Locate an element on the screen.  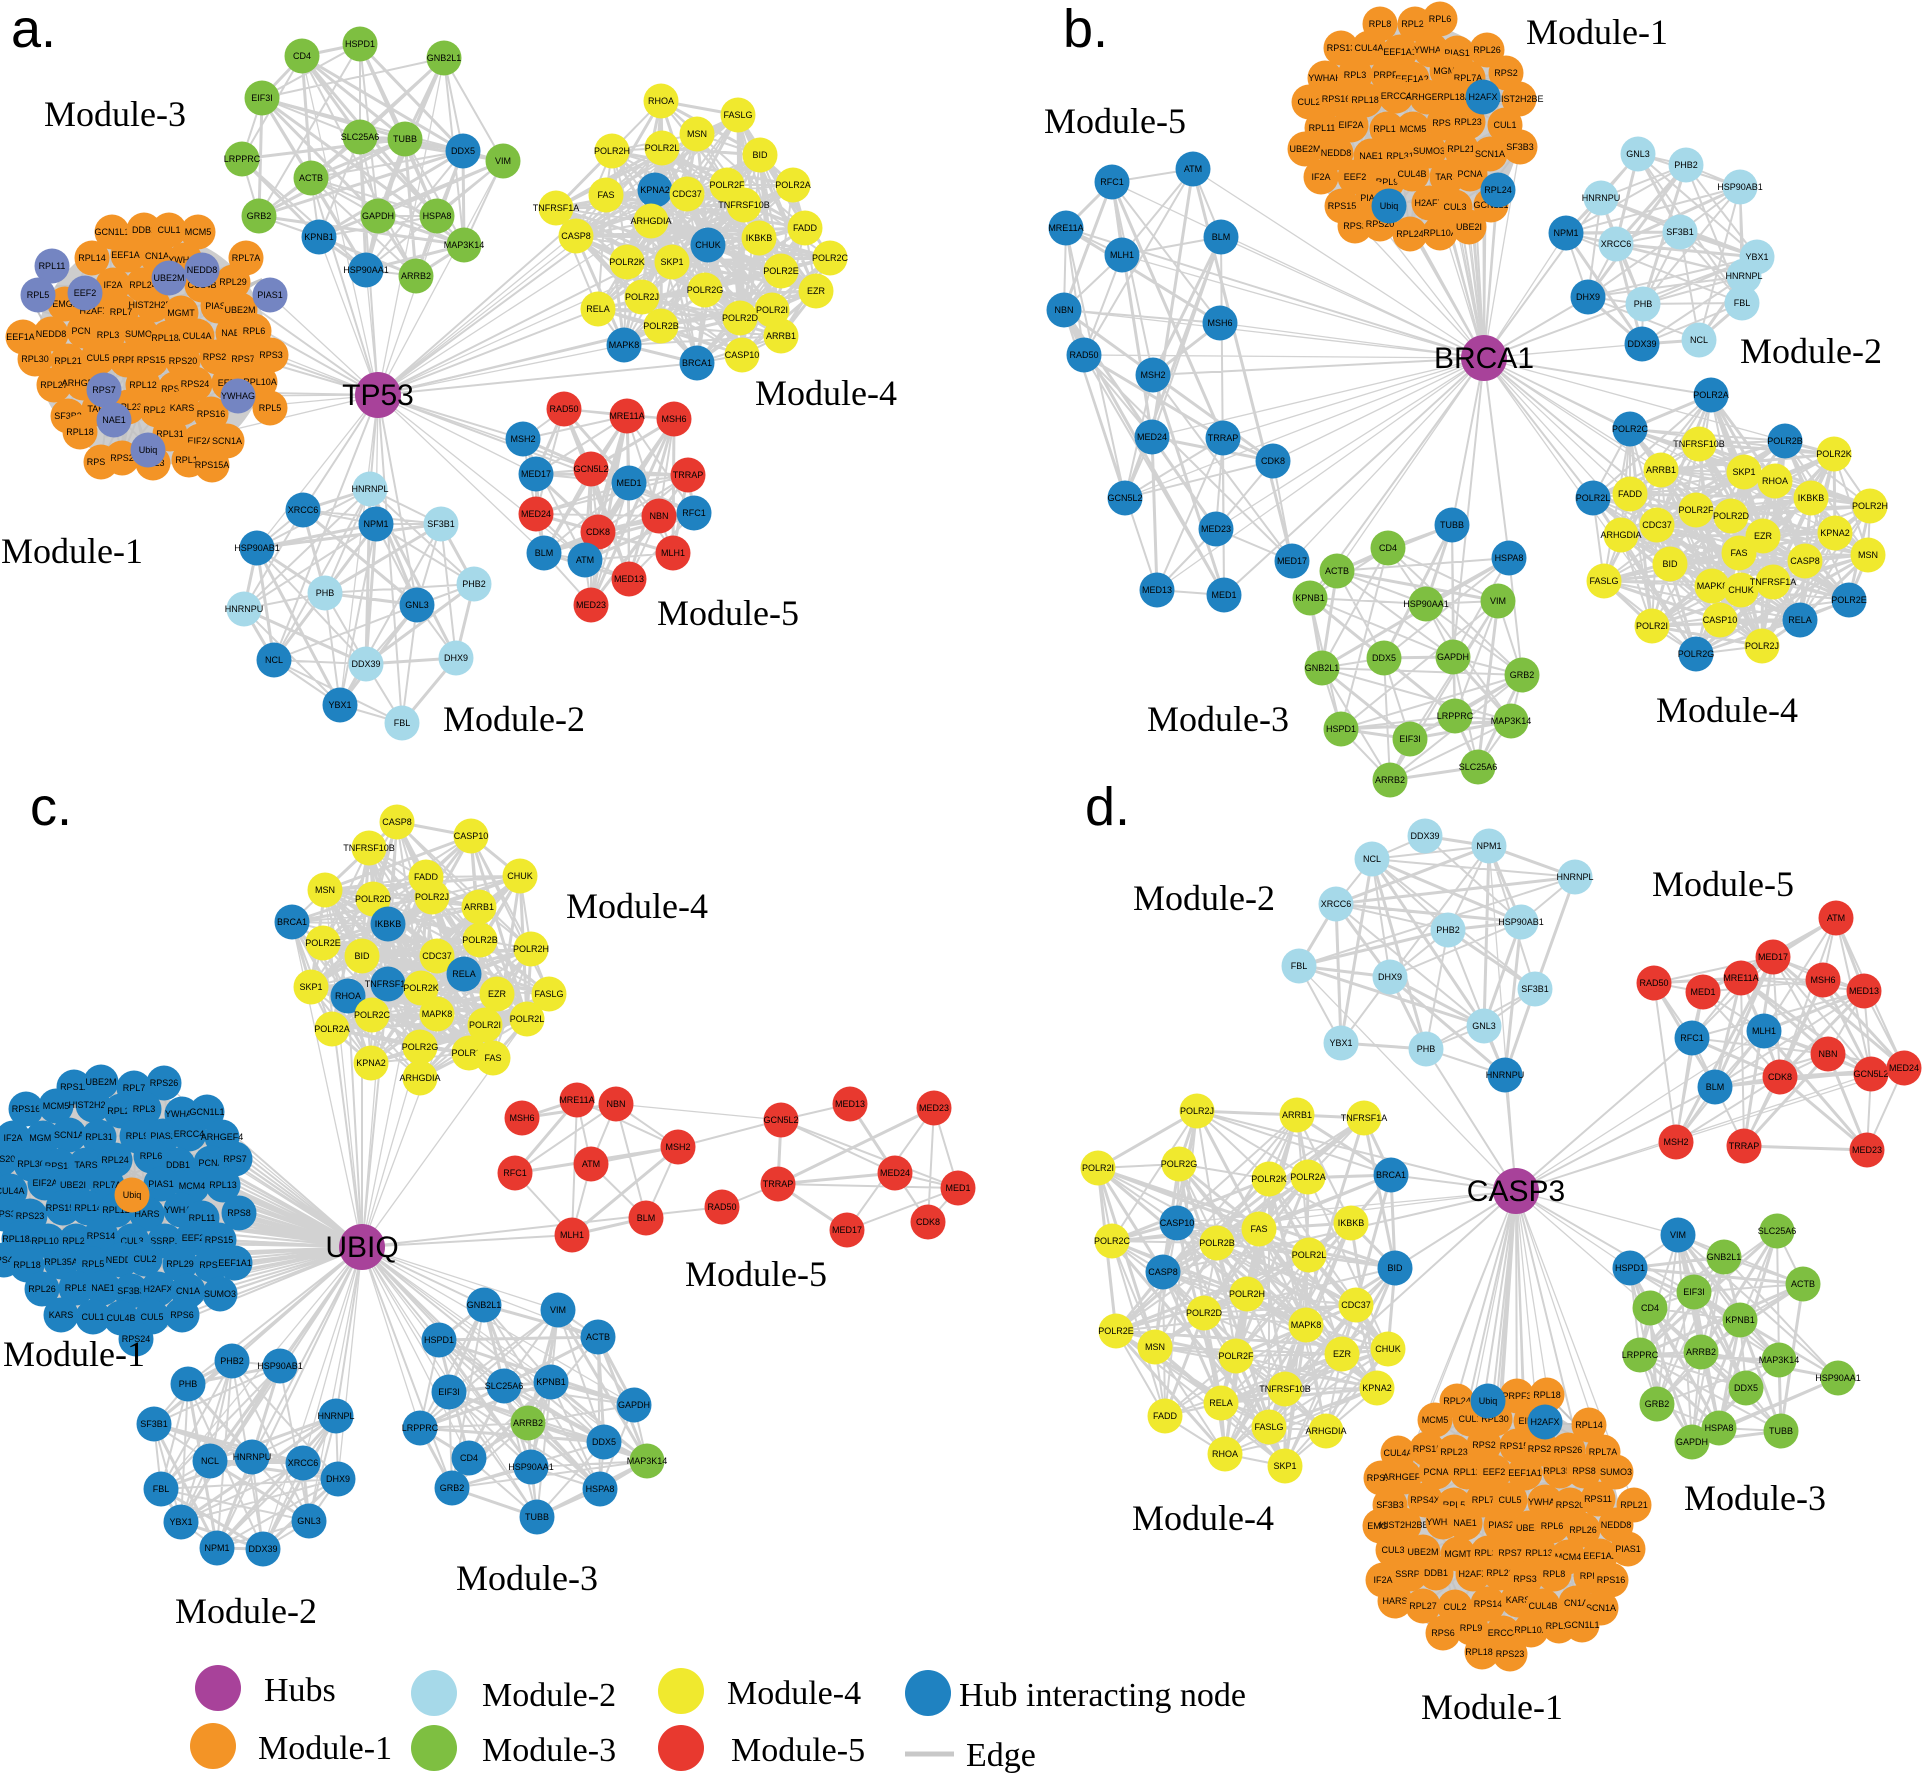
svg-text: RPL23 is located at coordinates (1468, 122).